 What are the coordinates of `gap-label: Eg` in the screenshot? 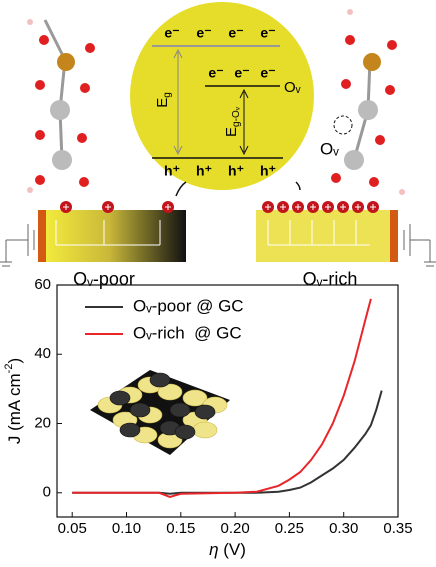 It's located at (163, 100).